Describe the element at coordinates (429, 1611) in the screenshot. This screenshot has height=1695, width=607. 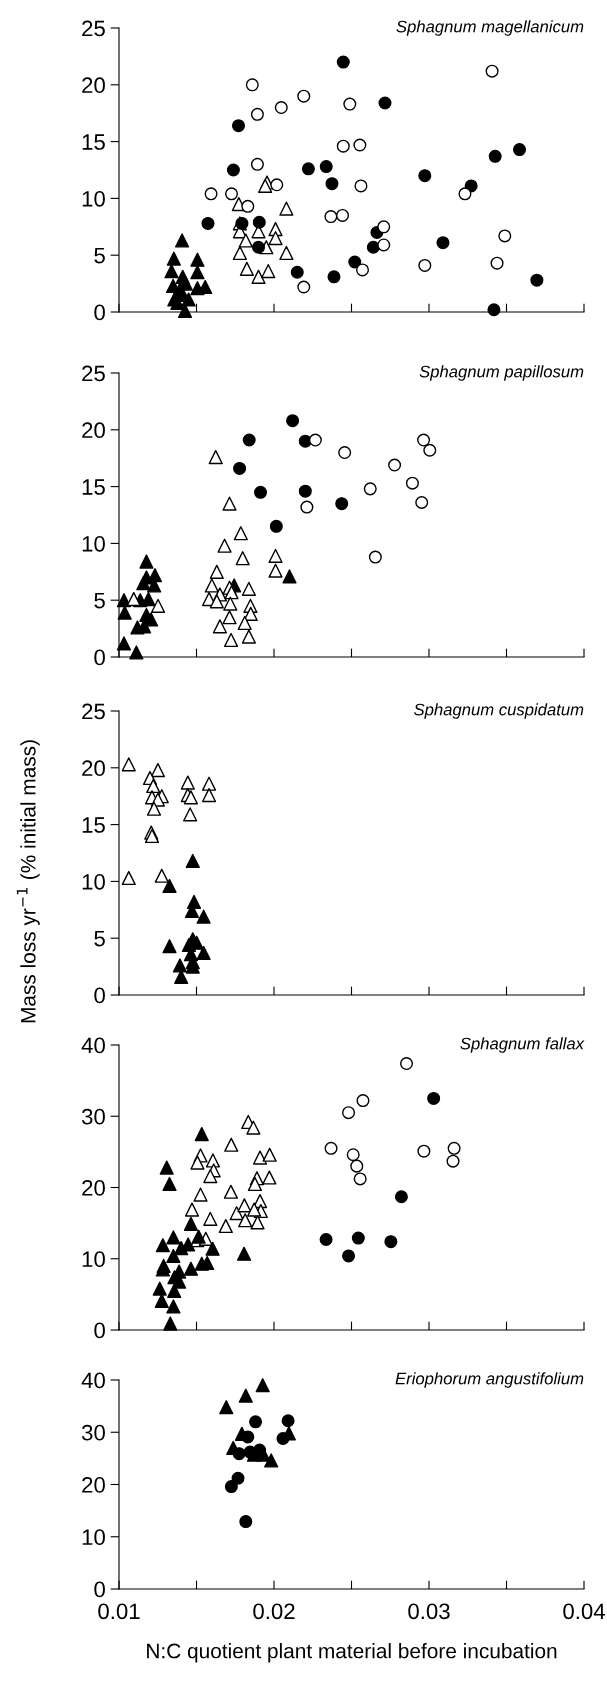
I see `x-tick-label: 0.03` at that location.